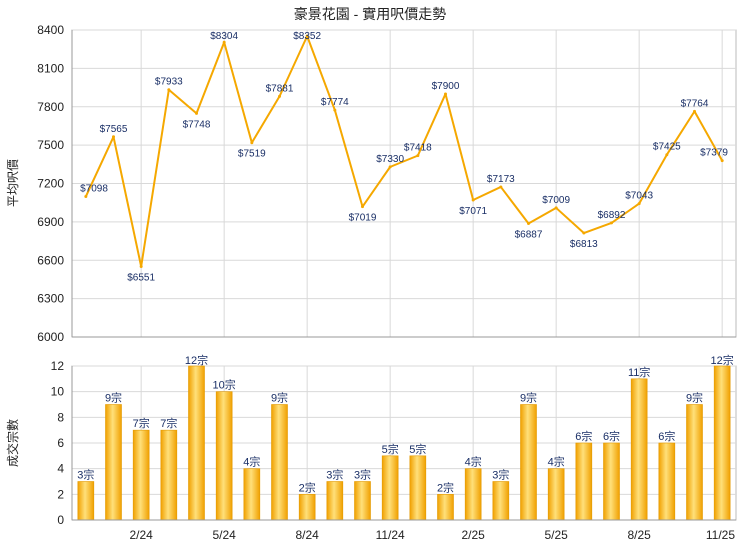 This screenshot has width=740, height=550. I want to click on x-tick-label: 5/25, so click(556, 535).